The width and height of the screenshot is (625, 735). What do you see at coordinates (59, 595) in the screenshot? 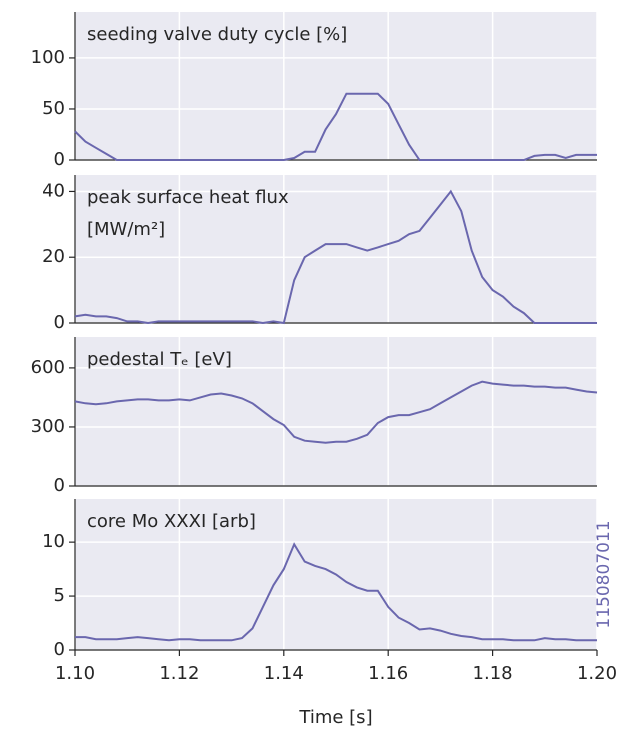
I see `y-tick-label: 5` at bounding box center [59, 595].